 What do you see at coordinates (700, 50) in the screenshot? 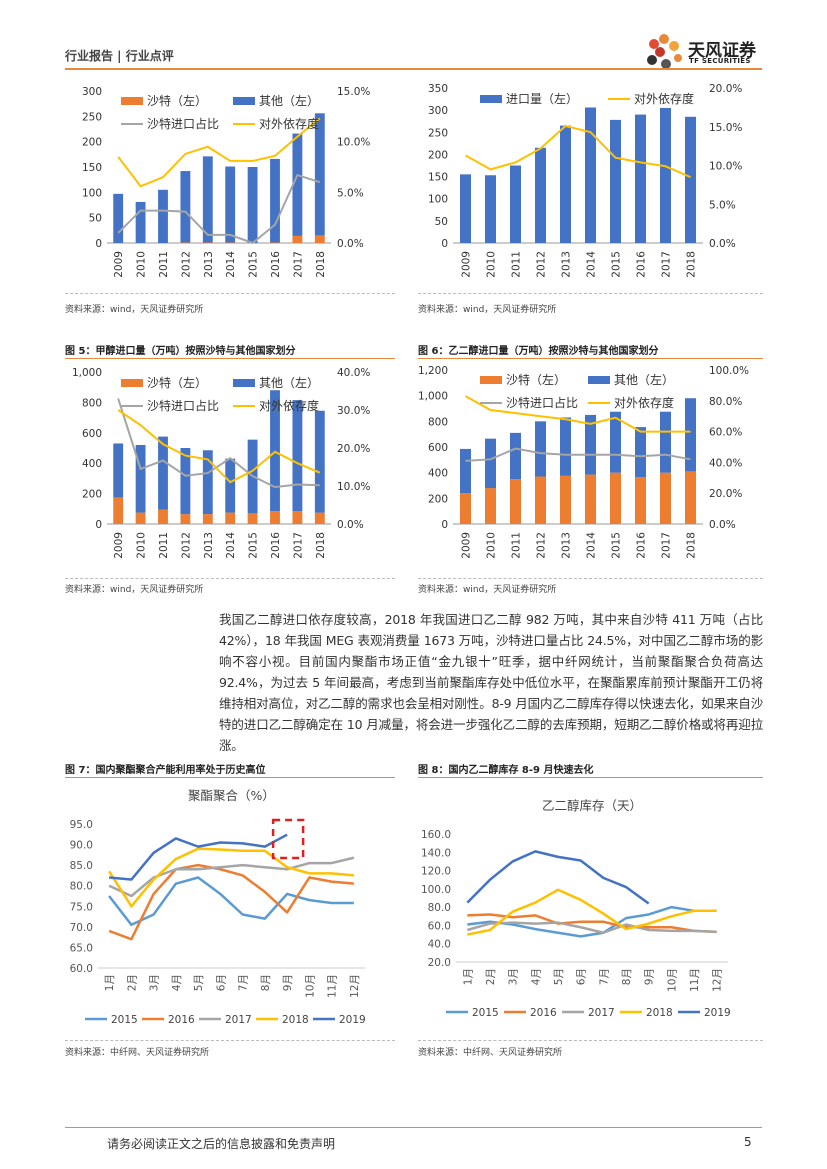
I see `brand-logo` at bounding box center [700, 50].